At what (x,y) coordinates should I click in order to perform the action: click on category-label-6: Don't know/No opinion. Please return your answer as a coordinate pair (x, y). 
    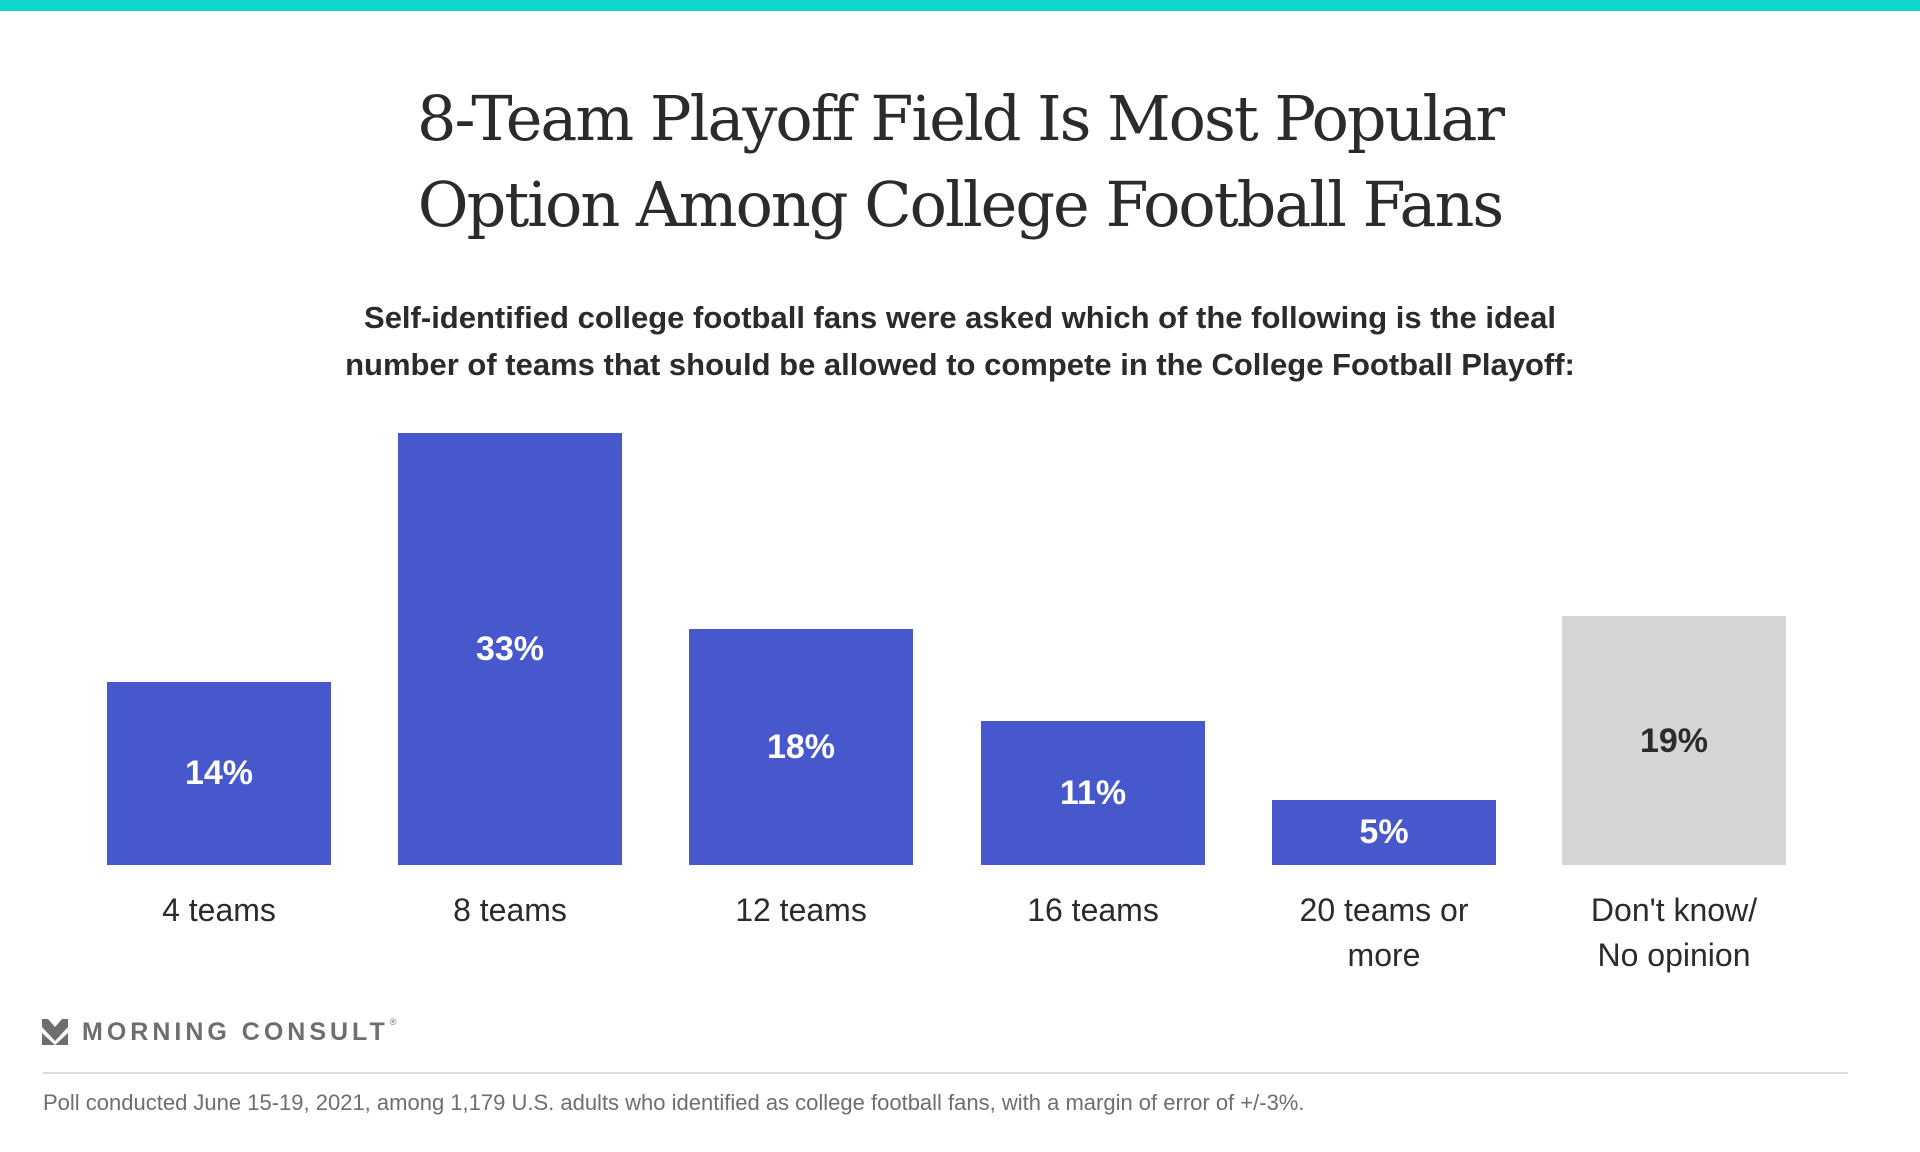
    Looking at the image, I should click on (1674, 933).